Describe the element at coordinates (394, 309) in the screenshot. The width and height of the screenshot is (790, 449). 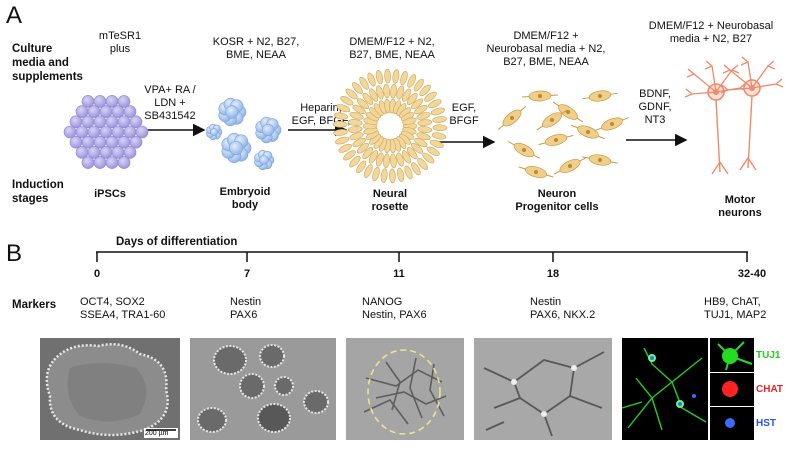
I see `markers-day-11: NANOG Nestin, PAX6` at that location.